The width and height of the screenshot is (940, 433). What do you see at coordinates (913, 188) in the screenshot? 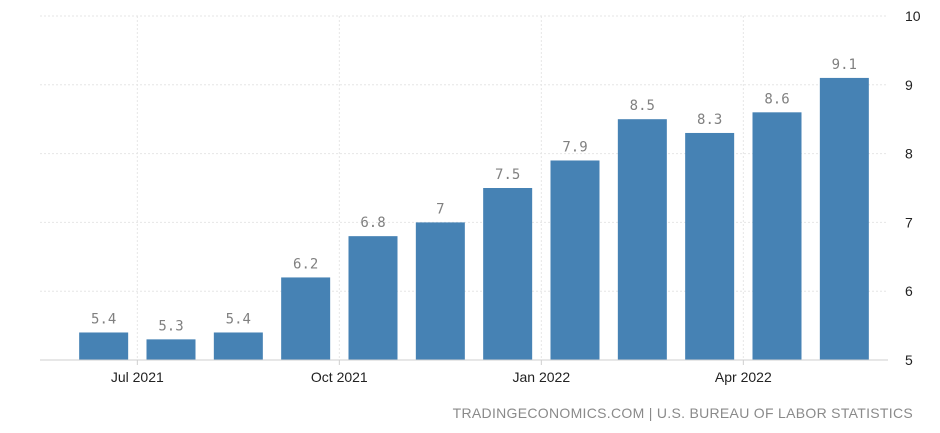
I see `y-axis: 5 6 7 8 9 10` at bounding box center [913, 188].